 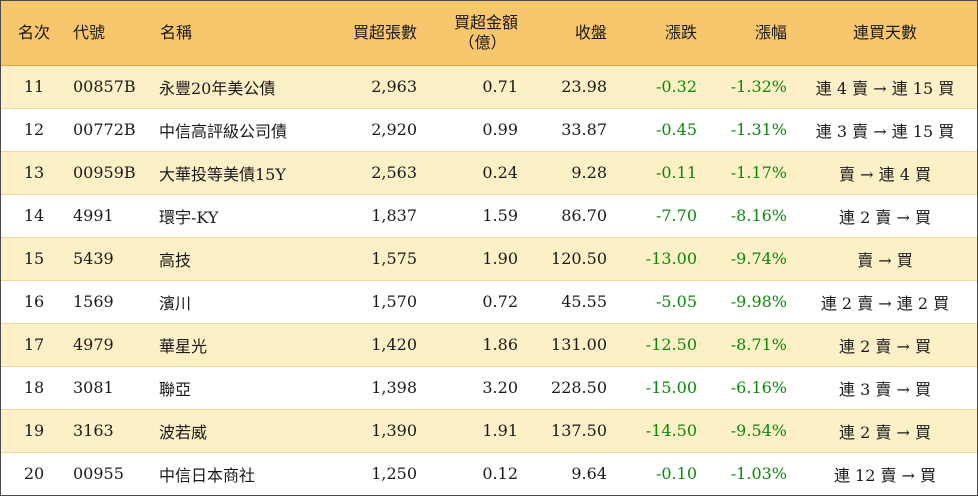 What do you see at coordinates (676, 86) in the screenshot?
I see `cell-change: -0.32` at bounding box center [676, 86].